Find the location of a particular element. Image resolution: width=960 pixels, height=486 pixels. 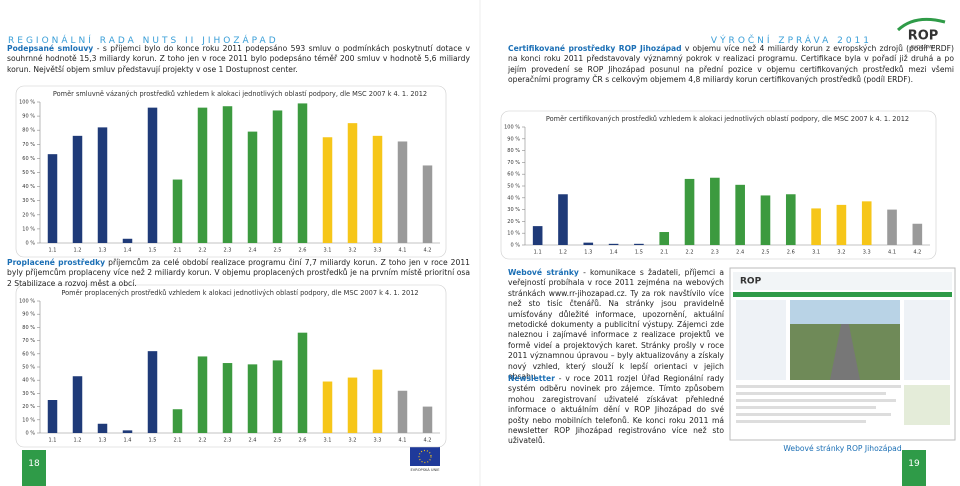

logo: ROP JIHOZÁPAD is located at coordinates (921, 34).